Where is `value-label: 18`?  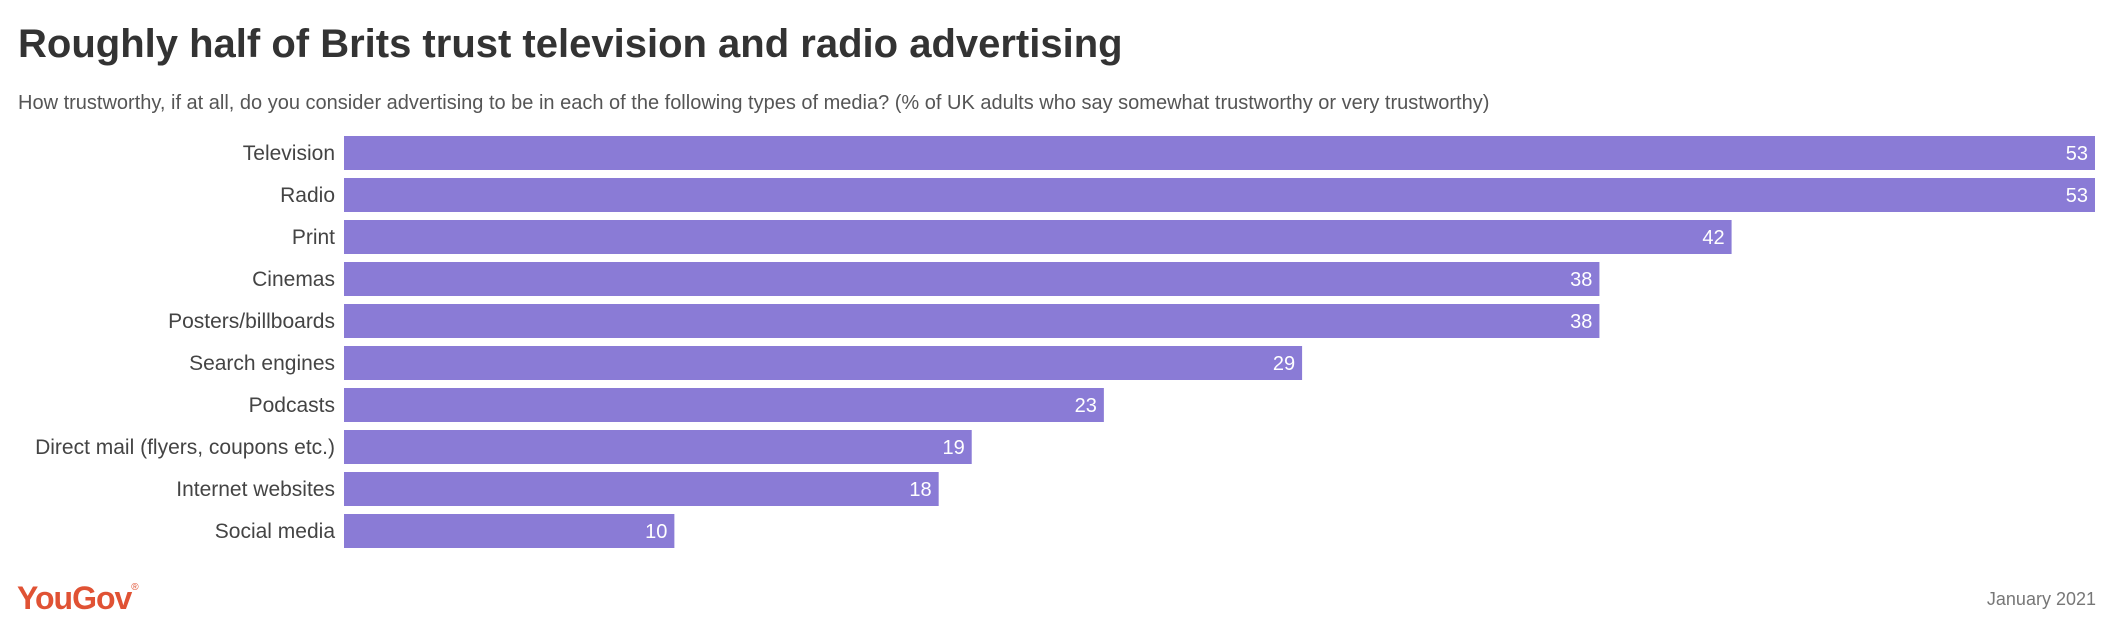 value-label: 18 is located at coordinates (920, 490).